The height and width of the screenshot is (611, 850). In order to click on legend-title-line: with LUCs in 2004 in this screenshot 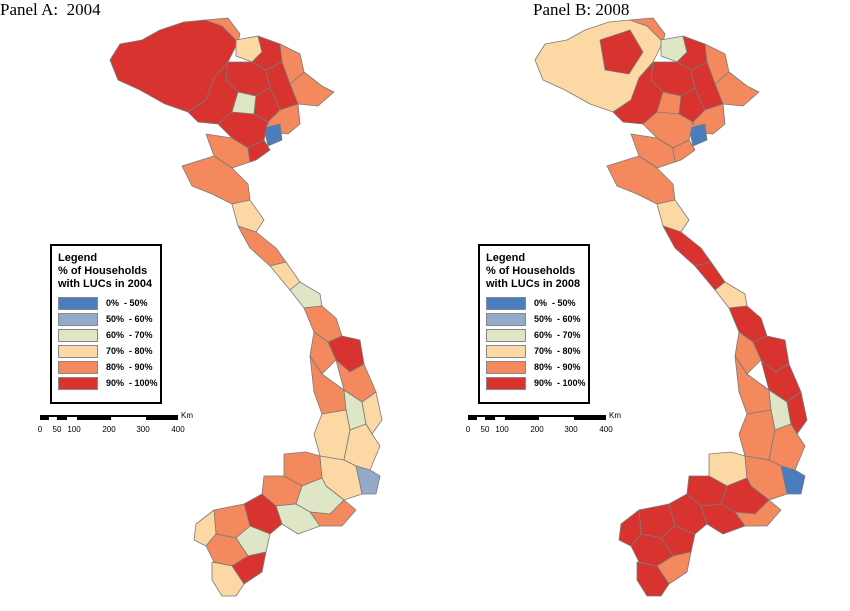, I will do `click(105, 284)`.